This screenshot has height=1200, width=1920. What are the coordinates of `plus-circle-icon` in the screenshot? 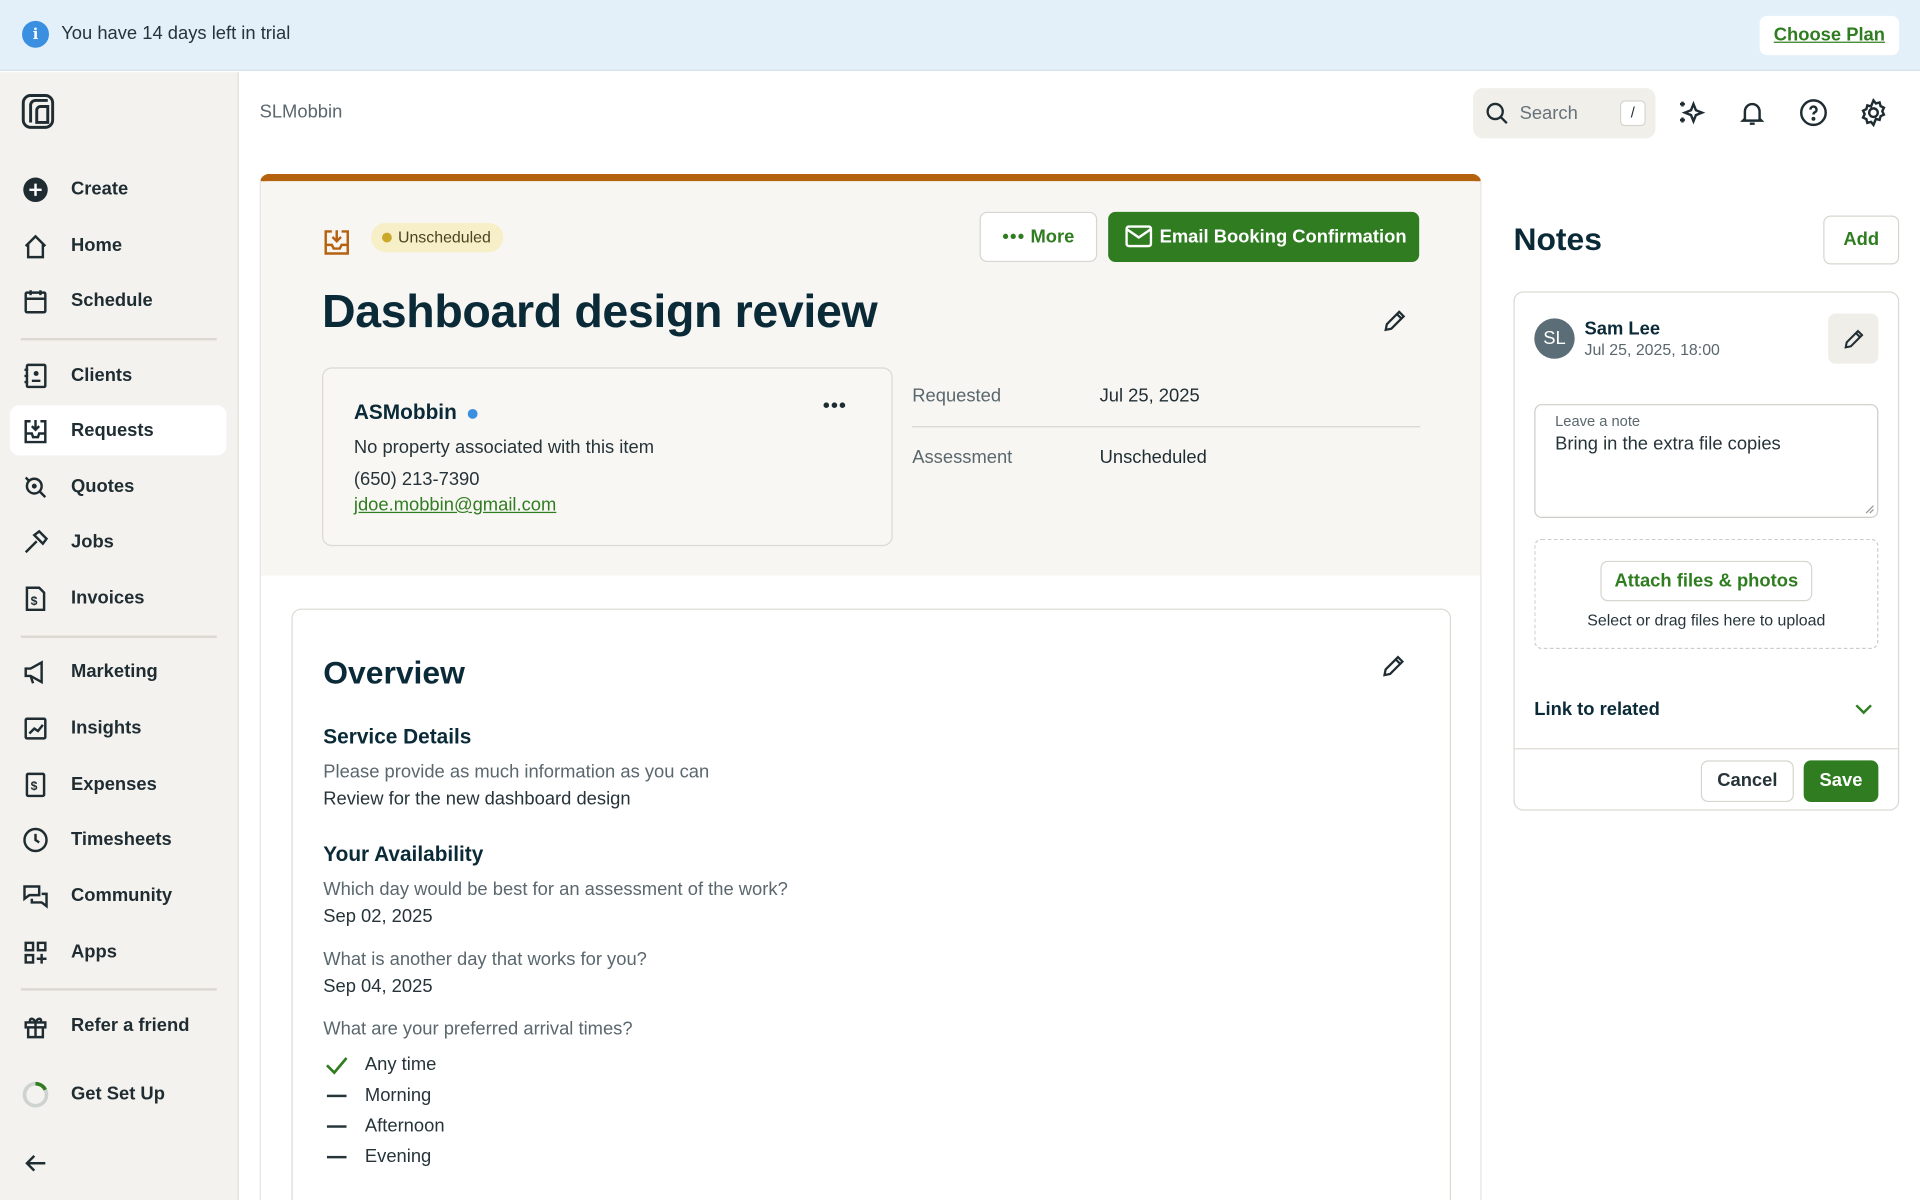 It's located at (35, 189).